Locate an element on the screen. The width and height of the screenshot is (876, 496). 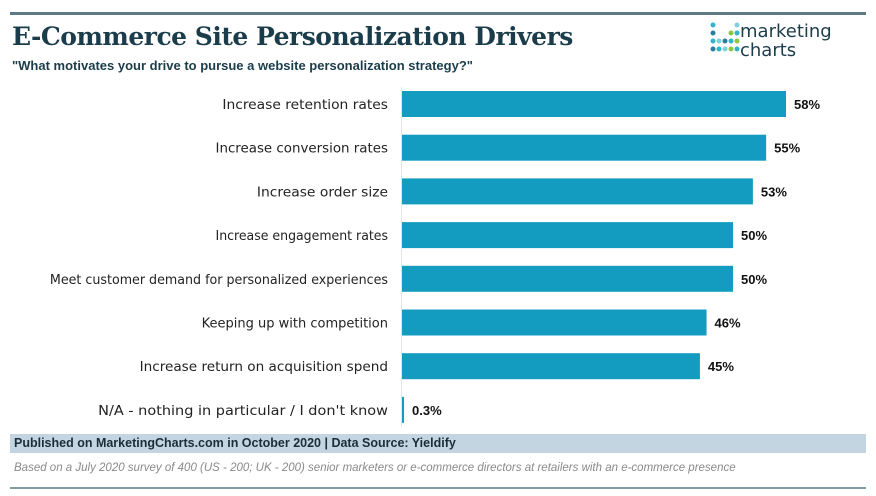
data-label: 45% is located at coordinates (721, 366).